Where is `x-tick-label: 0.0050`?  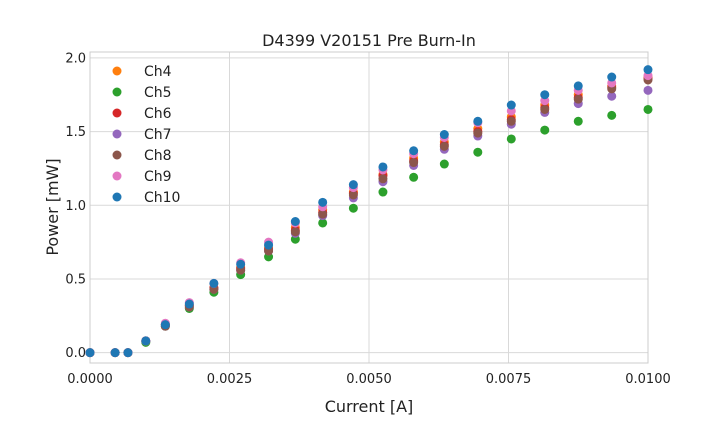 x-tick-label: 0.0050 is located at coordinates (369, 379).